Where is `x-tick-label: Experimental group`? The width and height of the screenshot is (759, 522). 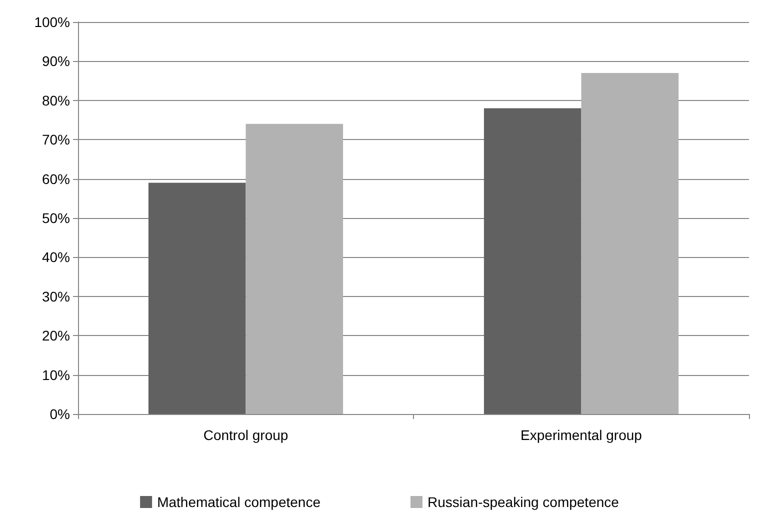 x-tick-label: Experimental group is located at coordinates (581, 435).